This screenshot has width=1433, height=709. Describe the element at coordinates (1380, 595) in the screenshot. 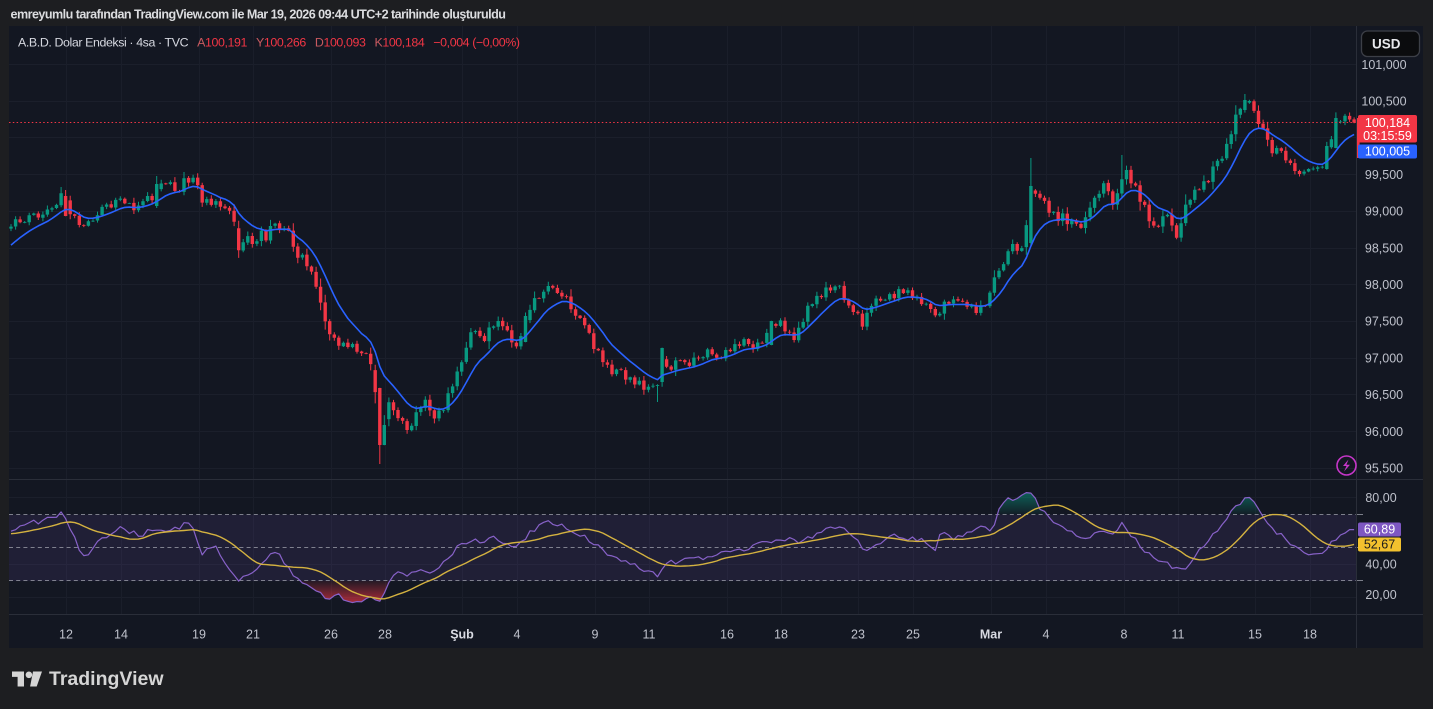

I see `svg-text: 20,00` at that location.